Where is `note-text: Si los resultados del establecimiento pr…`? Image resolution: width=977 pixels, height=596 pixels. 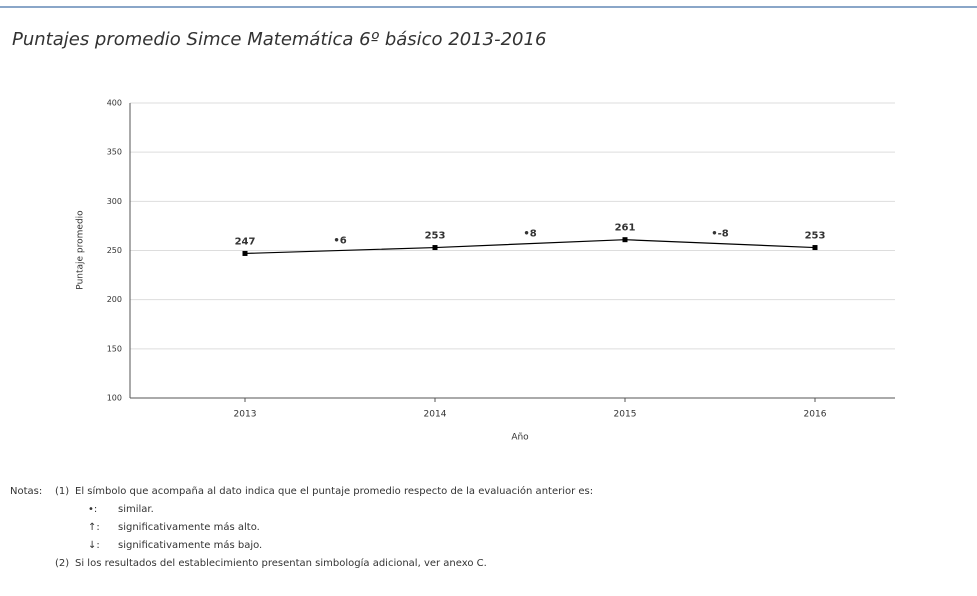 note-text: Si los resultados del establecimiento pr… is located at coordinates (281, 563).